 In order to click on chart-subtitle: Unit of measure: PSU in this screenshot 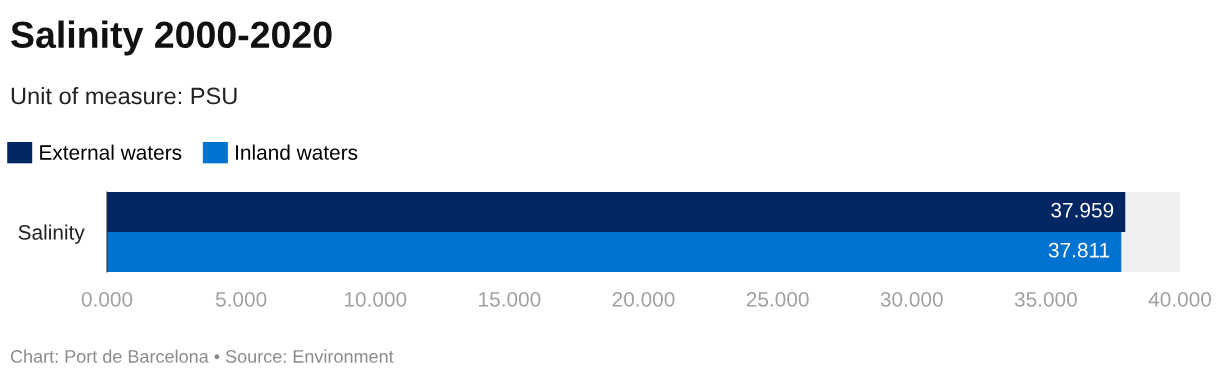, I will do `click(124, 96)`.